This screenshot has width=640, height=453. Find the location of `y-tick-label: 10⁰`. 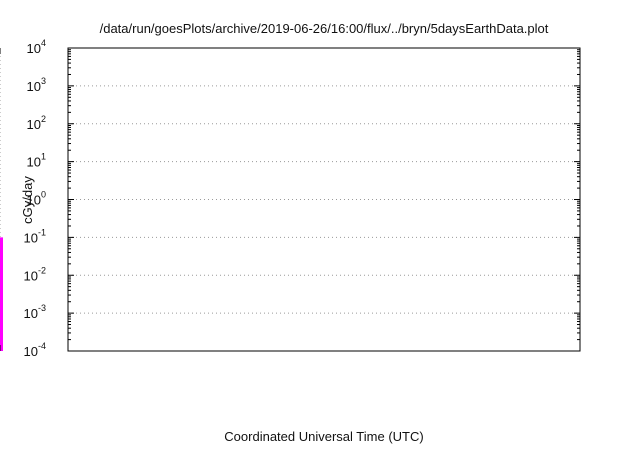

y-tick-label: 10⁰ is located at coordinates (36, 199).